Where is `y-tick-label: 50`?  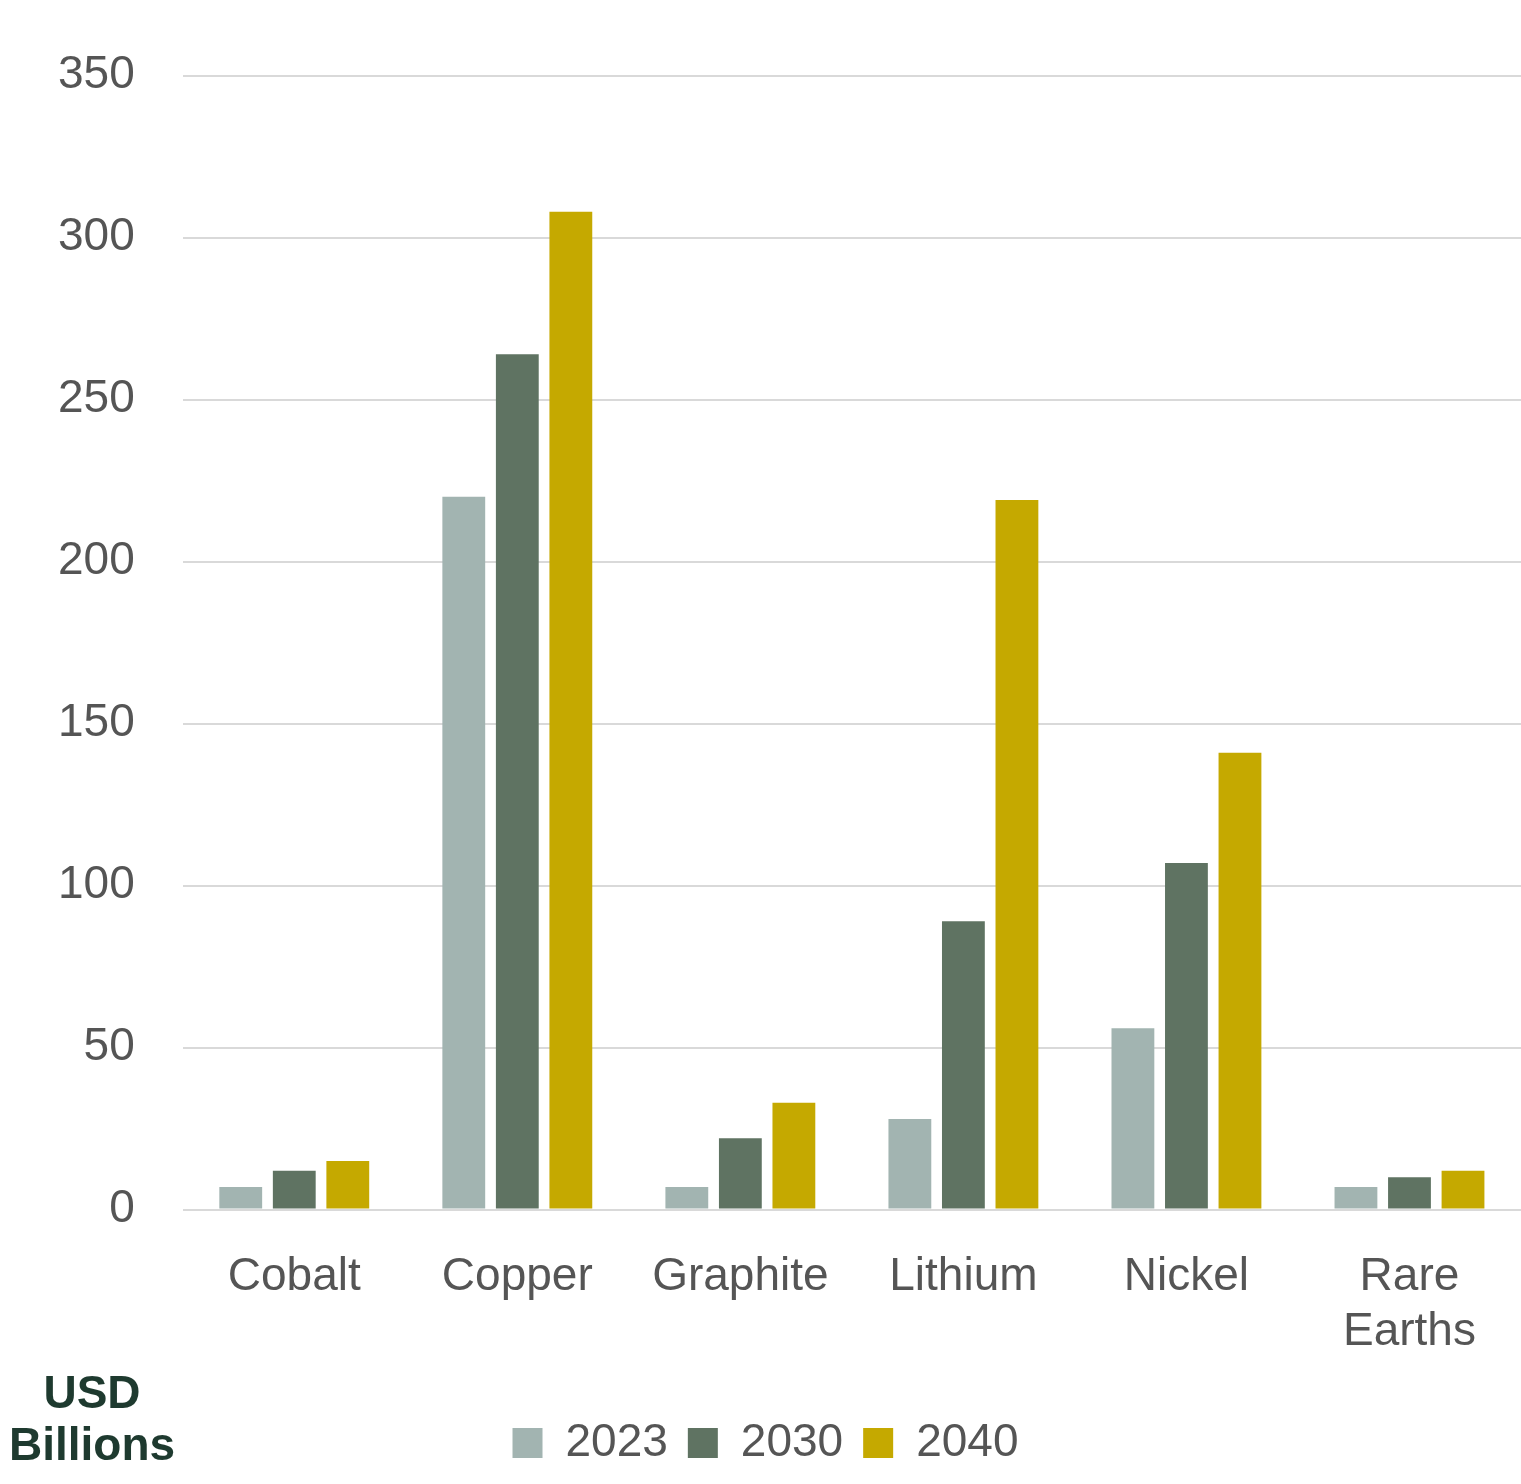
y-tick-label: 50 is located at coordinates (109, 1044).